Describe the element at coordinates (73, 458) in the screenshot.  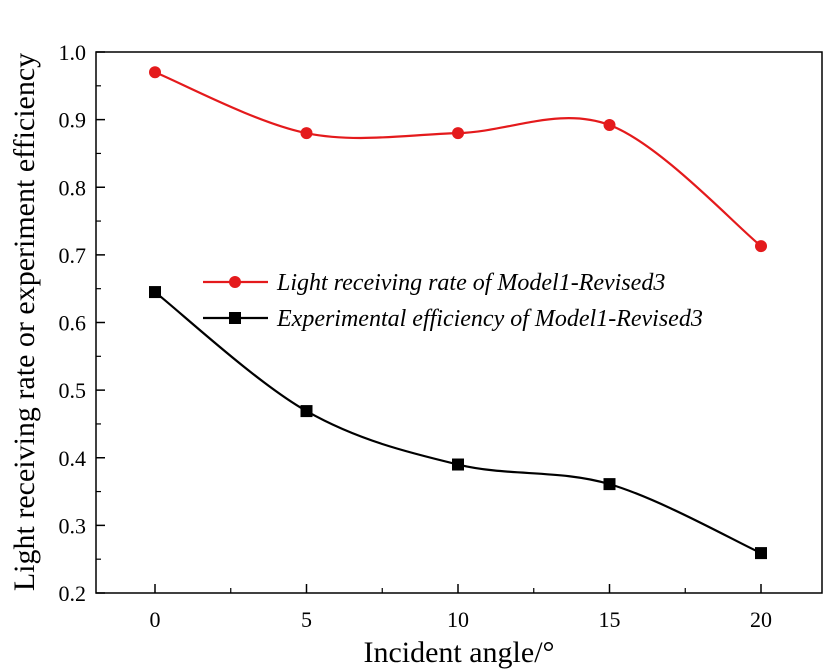
I see `y-tick-label: 0.4` at that location.